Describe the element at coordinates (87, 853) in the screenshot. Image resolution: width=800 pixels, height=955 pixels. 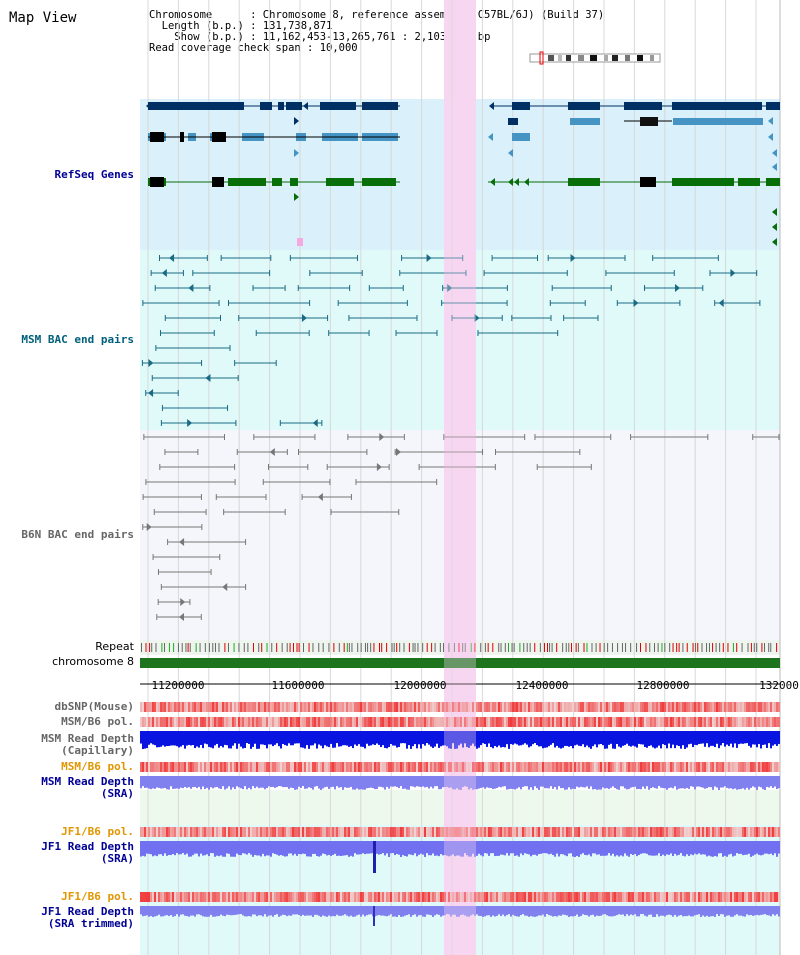
I see `jf1-depth-sra-label: JF1 Read Depth (SRA)` at that location.